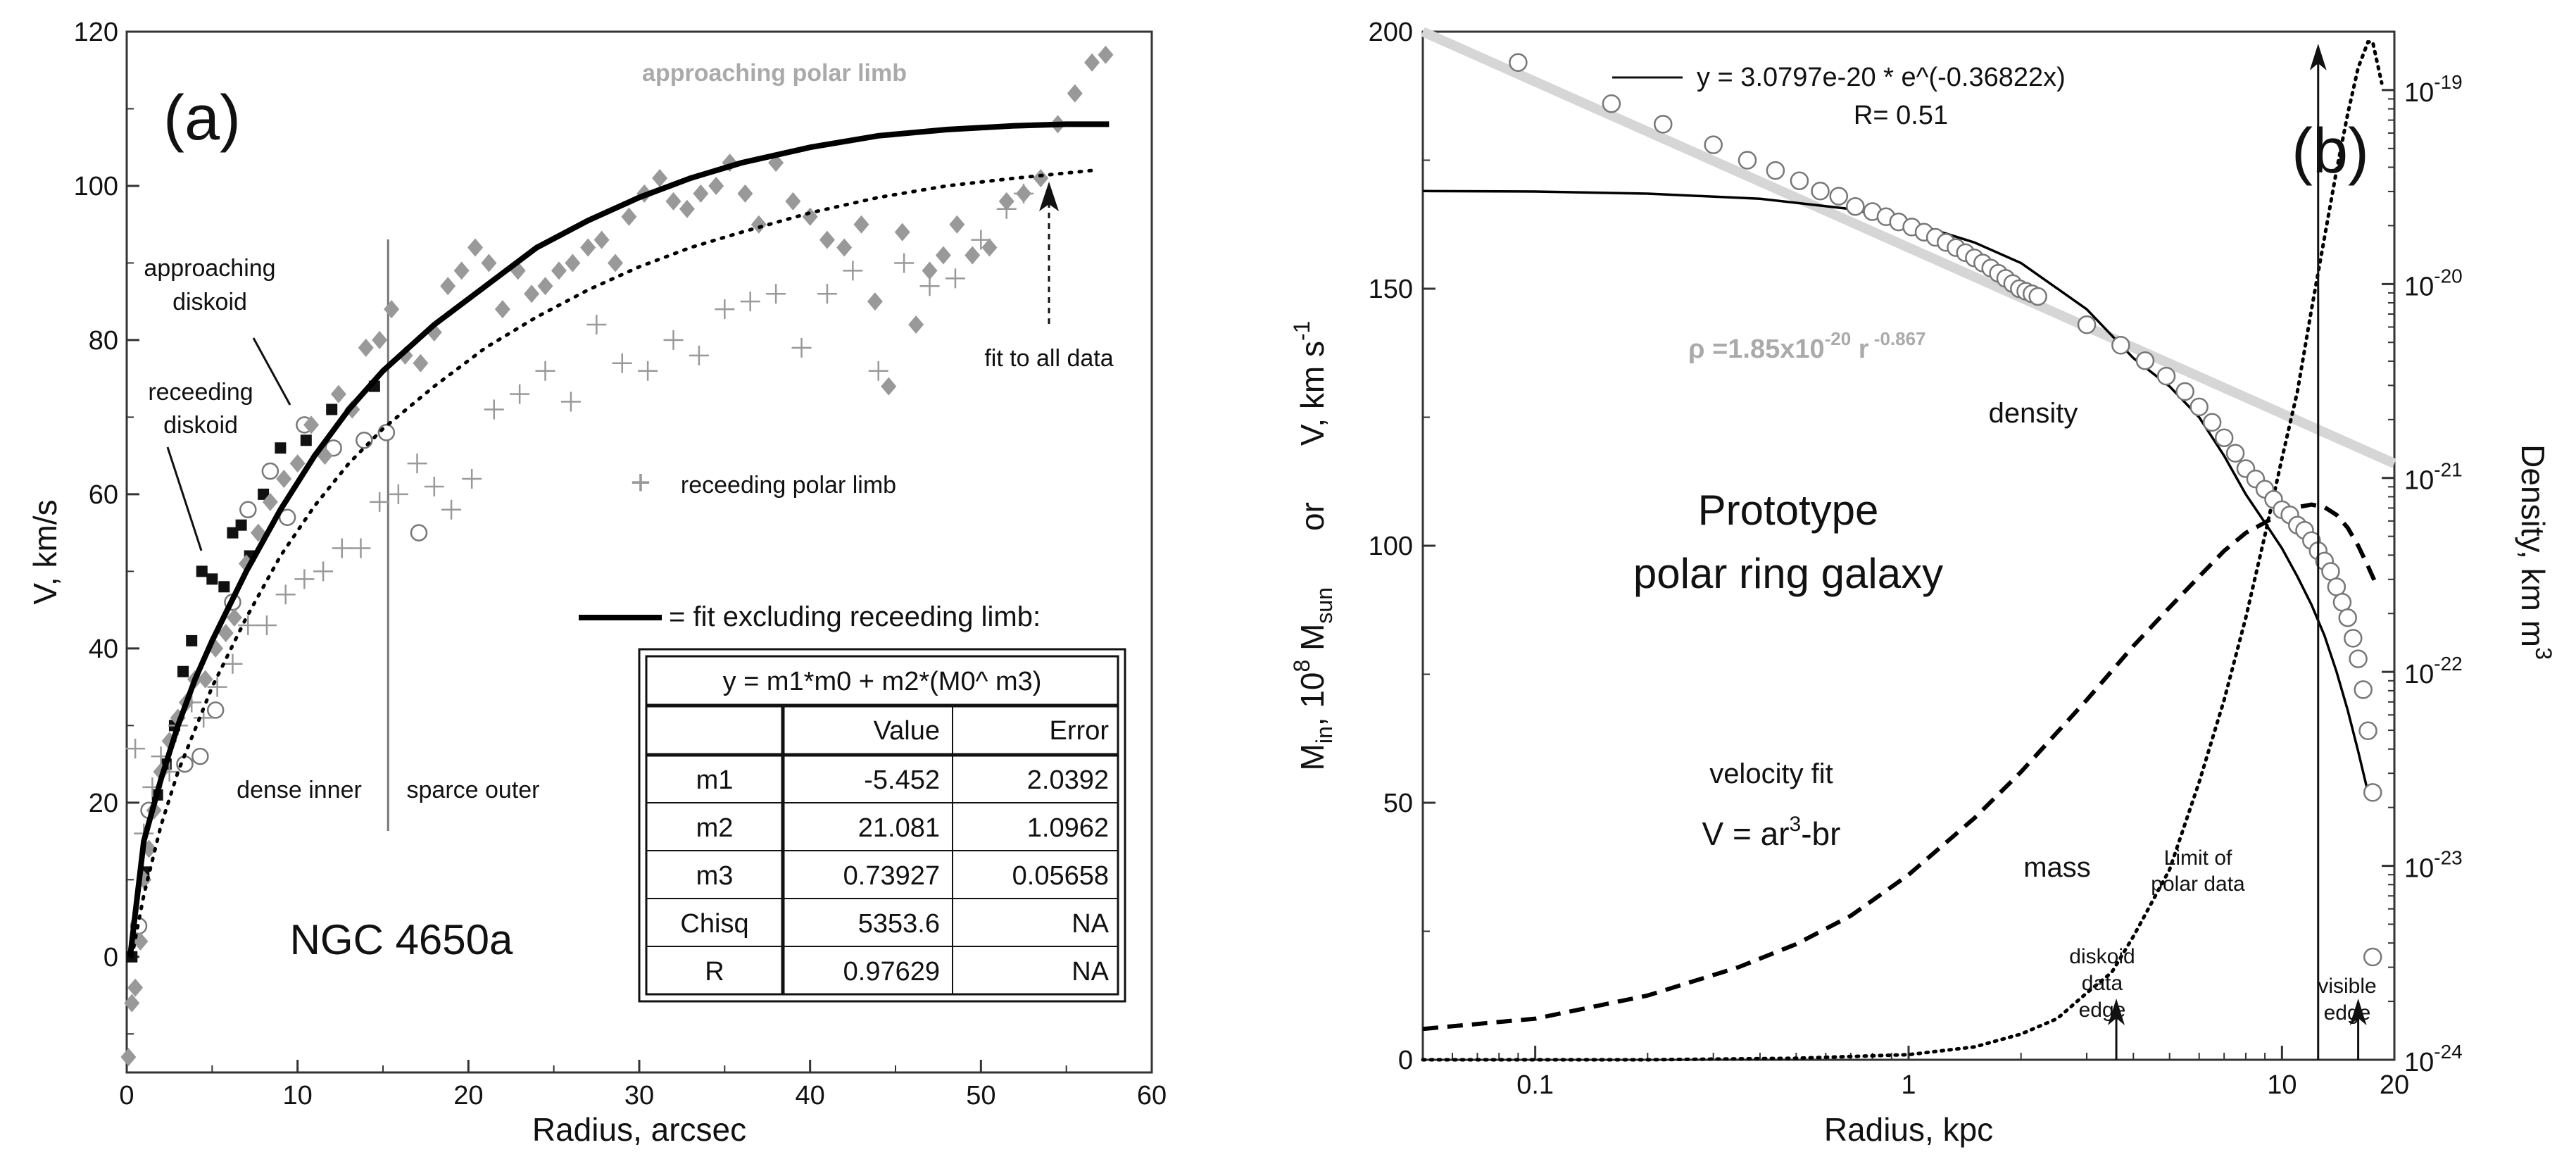 The width and height of the screenshot is (2576, 1164). Describe the element at coordinates (2116, 1012) in the screenshot. I see `diskoid-data-edge-arrow-arrowhead` at that location.